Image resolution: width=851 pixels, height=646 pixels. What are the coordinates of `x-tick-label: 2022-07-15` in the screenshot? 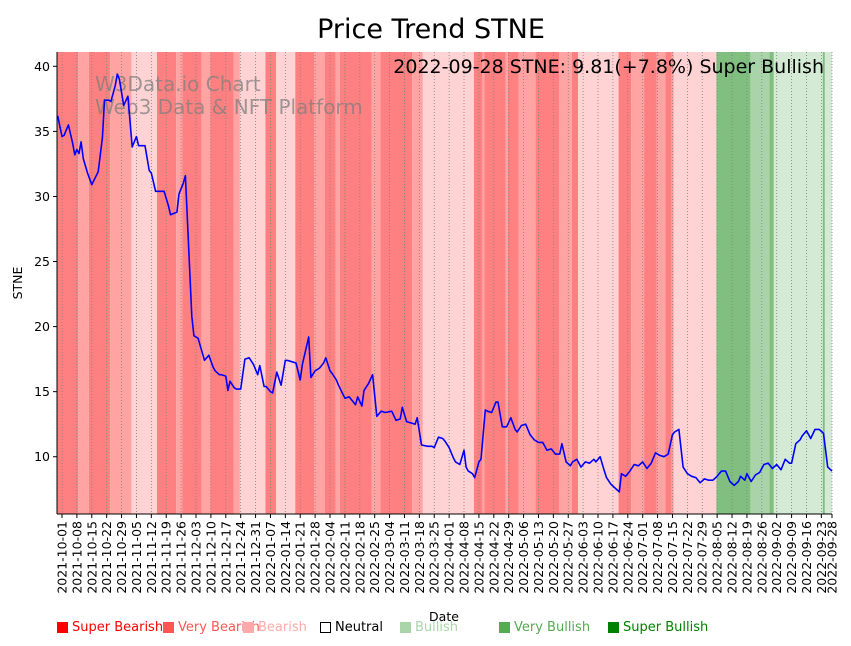 It's located at (672, 557).